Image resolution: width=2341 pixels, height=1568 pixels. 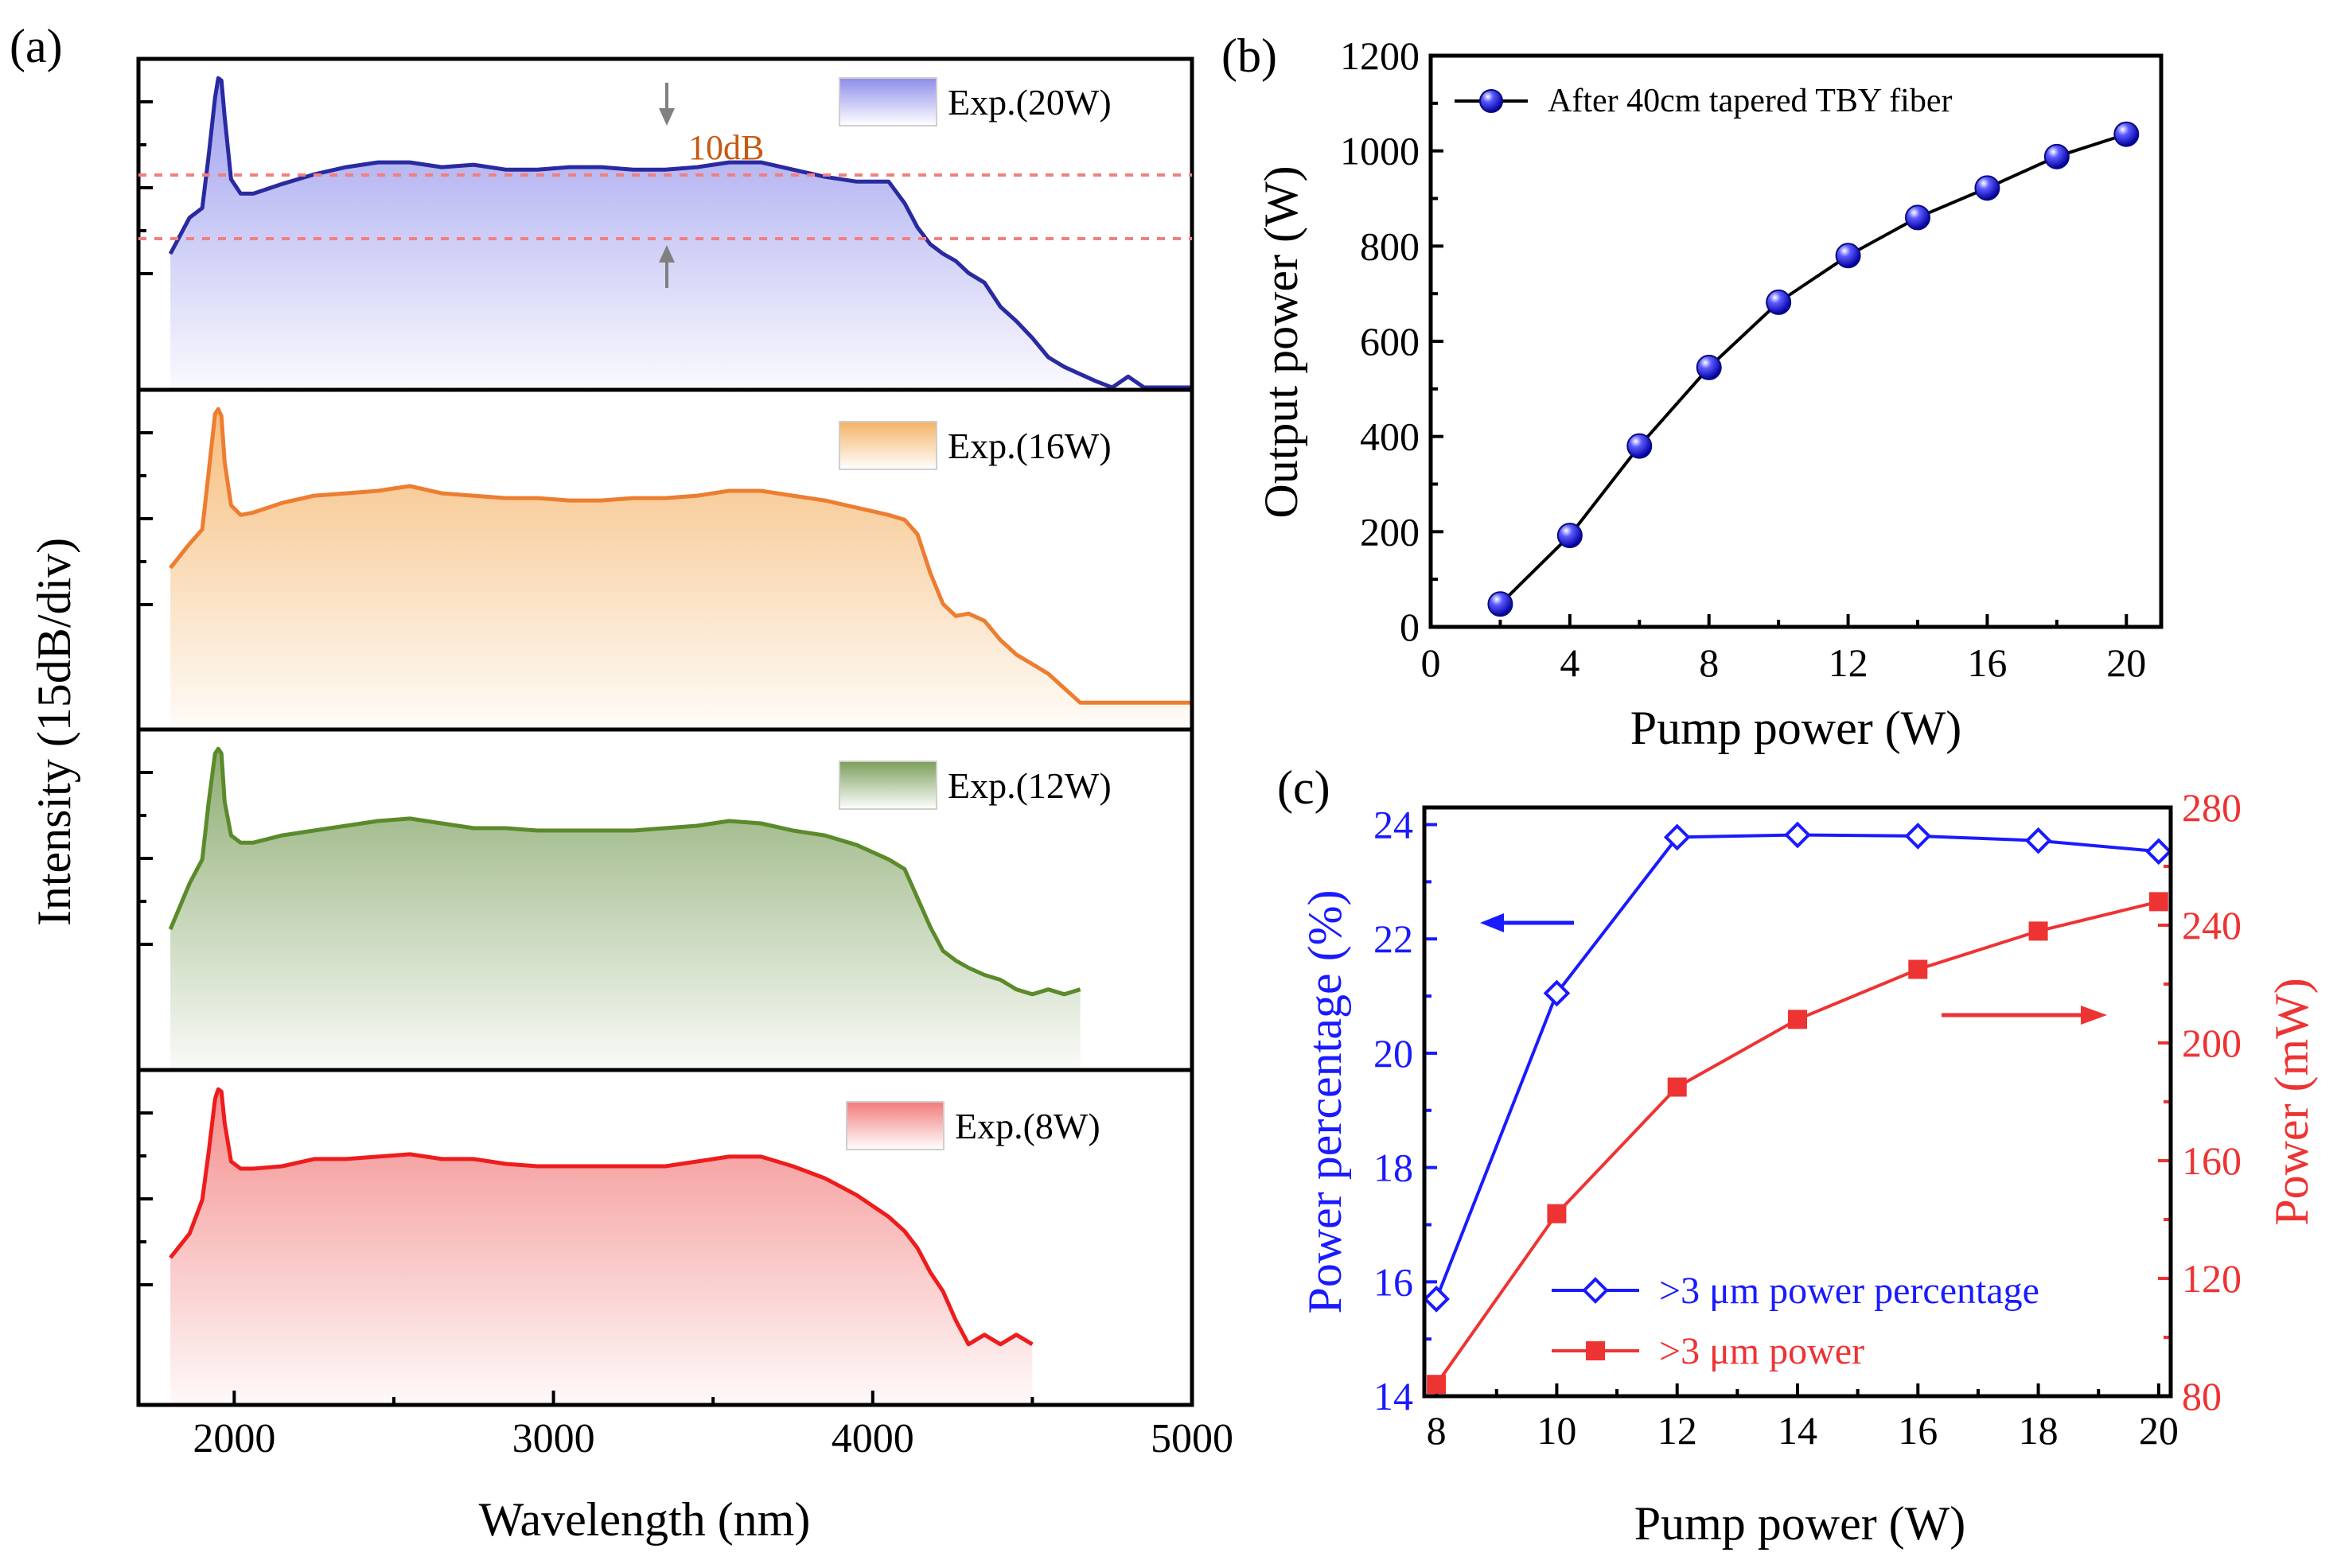 What do you see at coordinates (54, 732) in the screenshot?
I see `panel-a-y-axis-label: Intensity (15dB/div)` at bounding box center [54, 732].